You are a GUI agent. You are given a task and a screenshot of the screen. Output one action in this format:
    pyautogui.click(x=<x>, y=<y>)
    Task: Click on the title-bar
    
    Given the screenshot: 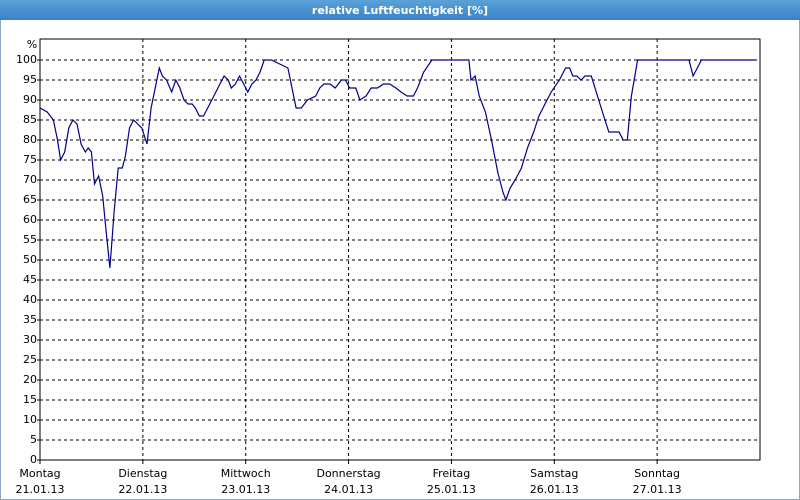 What is the action you would take?
    pyautogui.click(x=400, y=10)
    